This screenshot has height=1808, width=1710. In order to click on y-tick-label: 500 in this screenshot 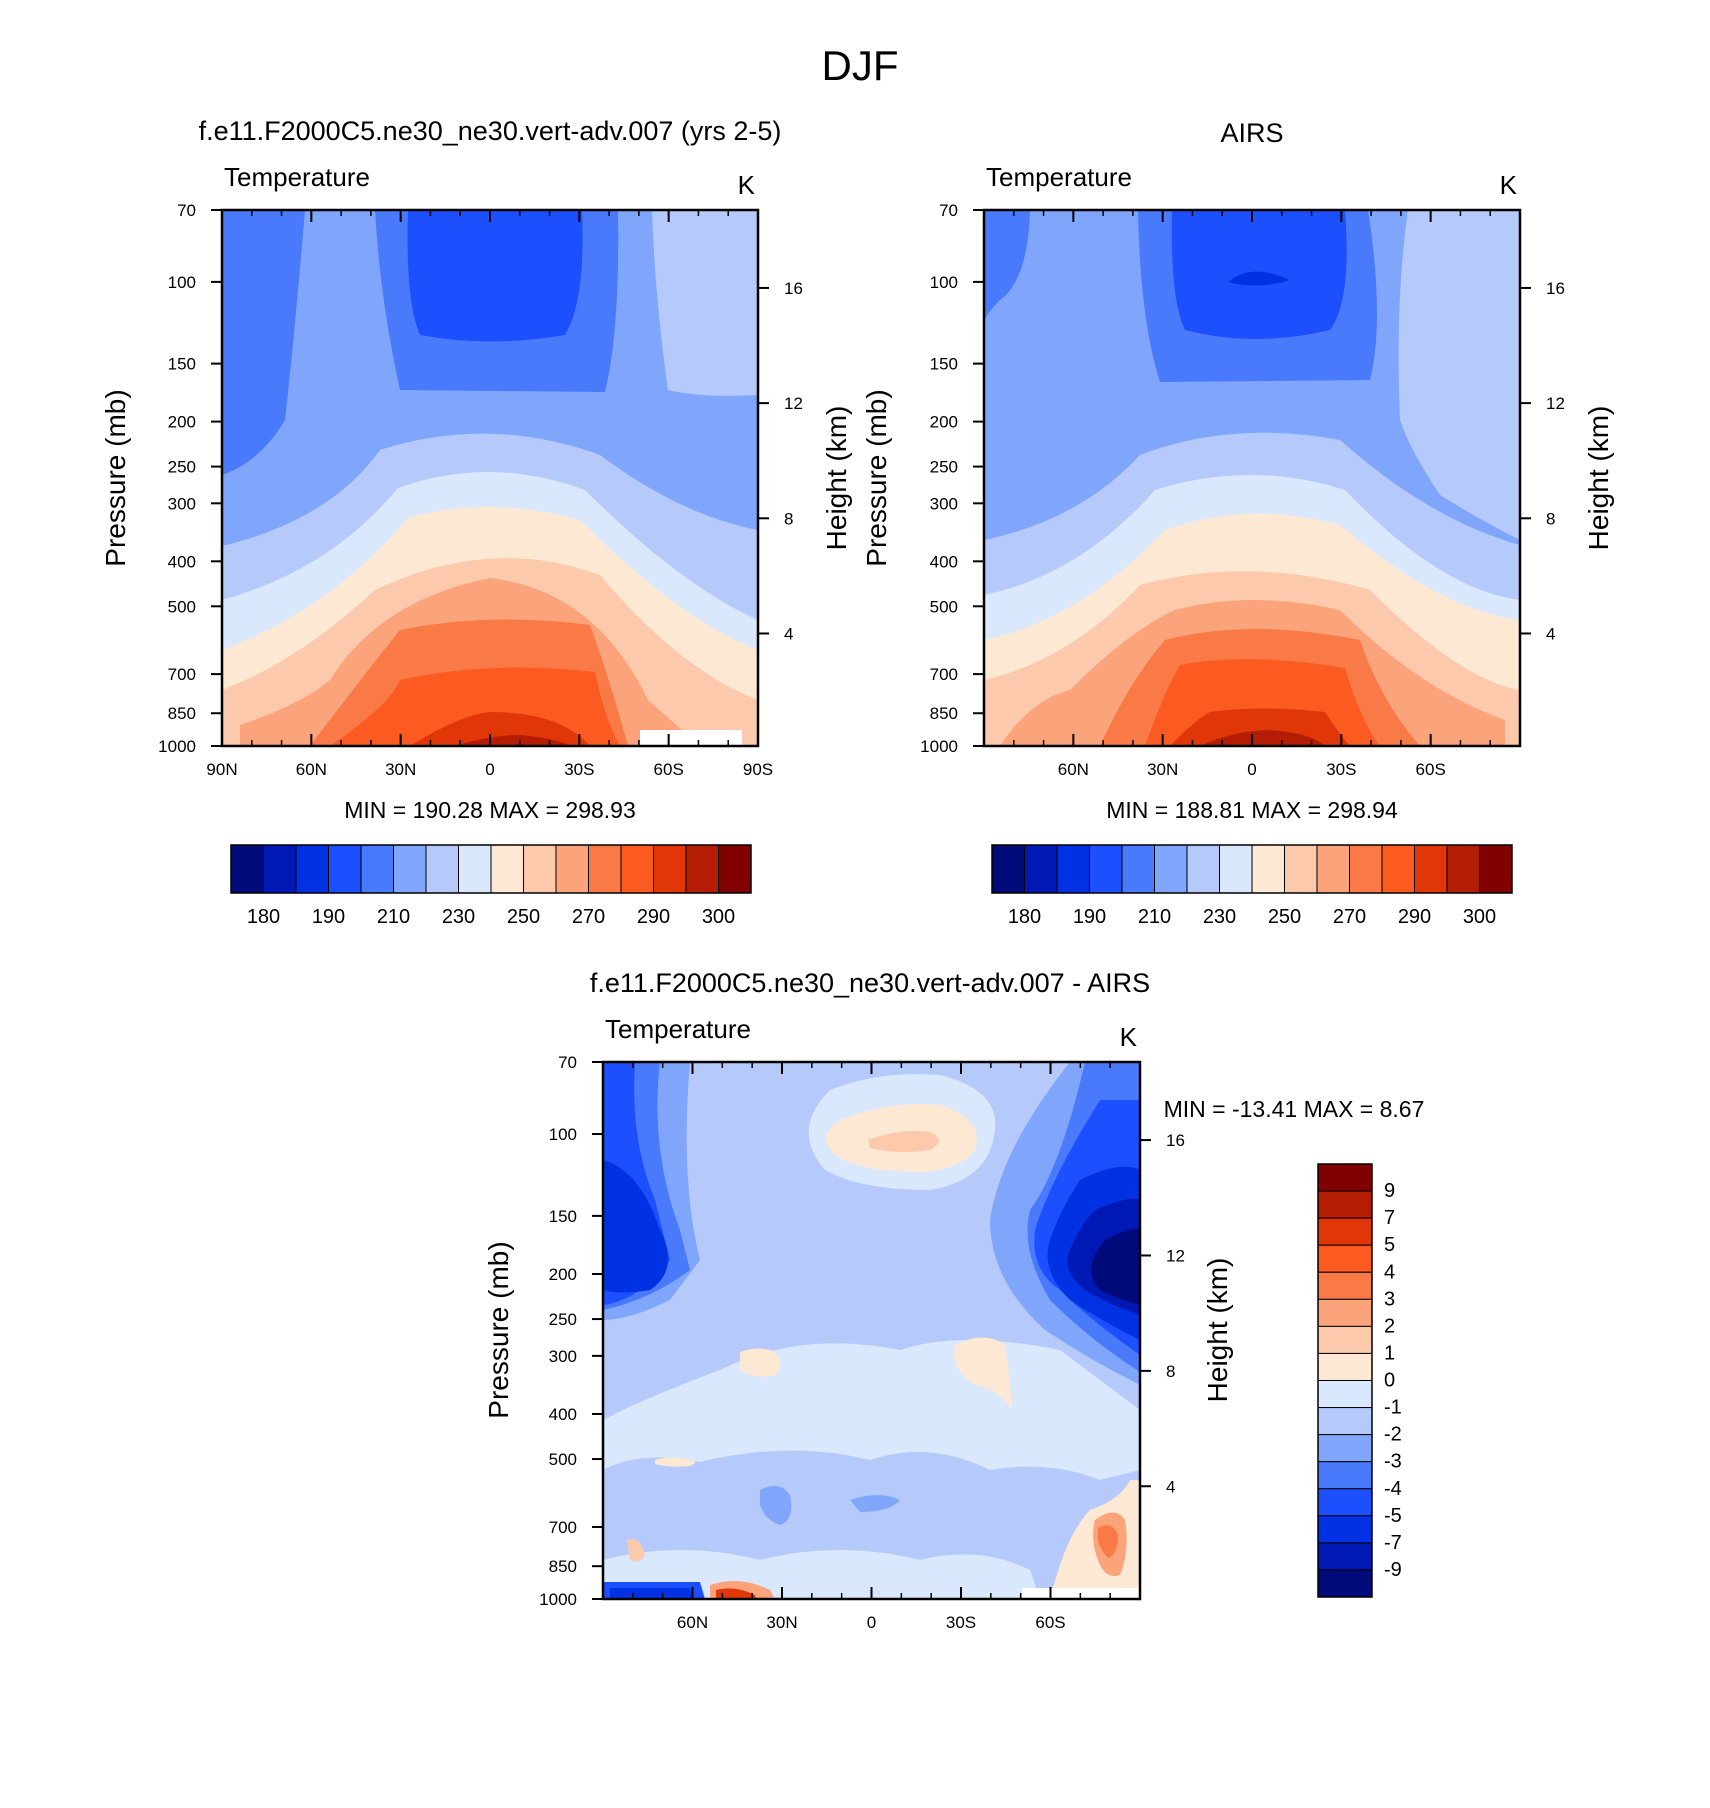, I will do `click(944, 606)`.